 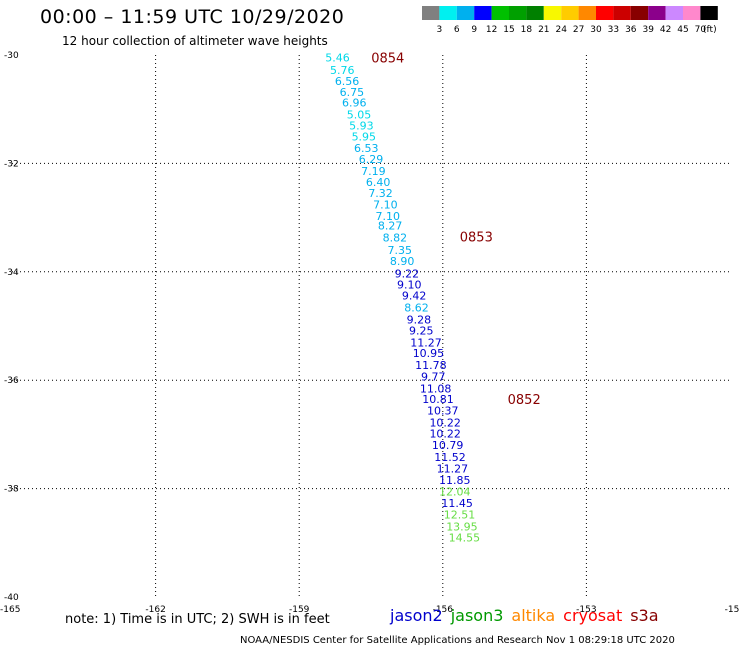 I want to click on wave-height-value: 9.10, so click(x=409, y=284).